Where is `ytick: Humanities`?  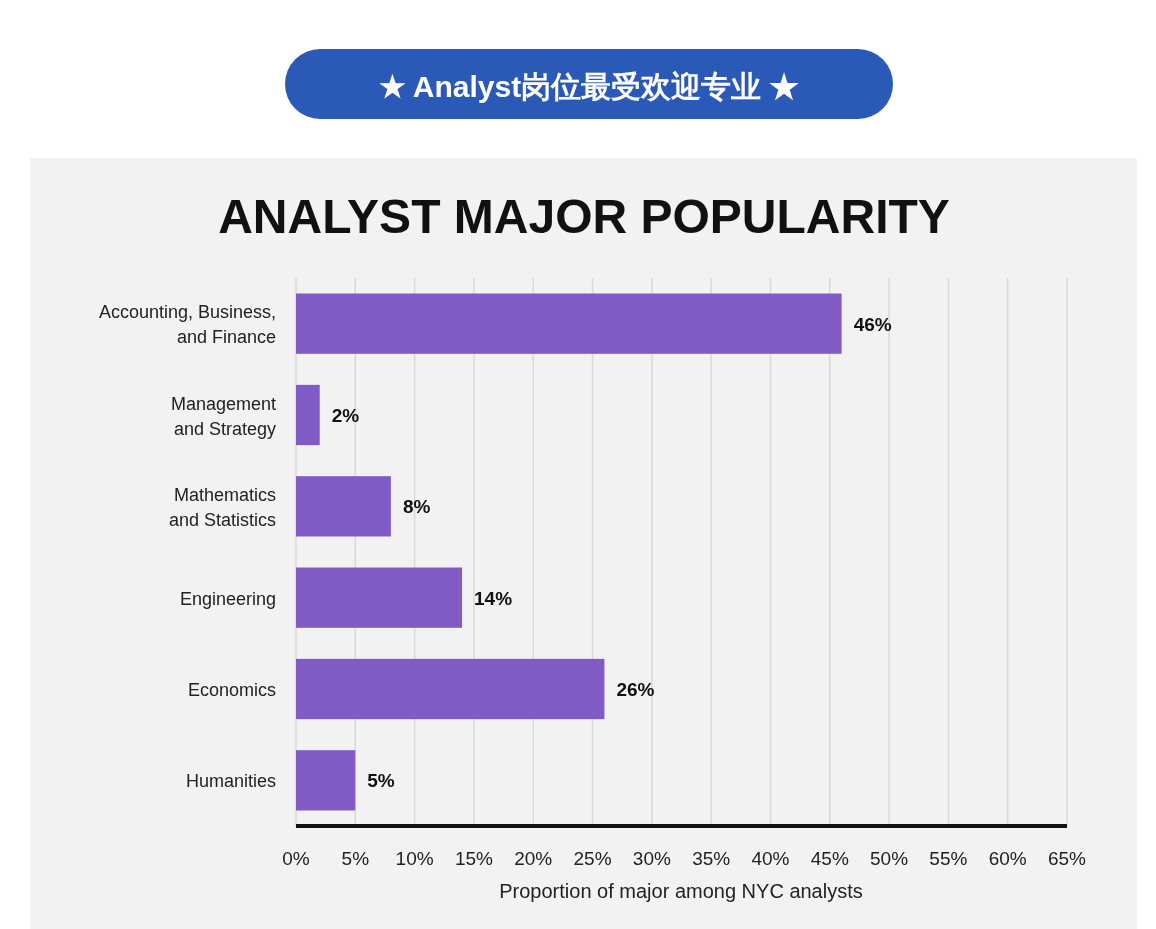 ytick: Humanities is located at coordinates (230, 781).